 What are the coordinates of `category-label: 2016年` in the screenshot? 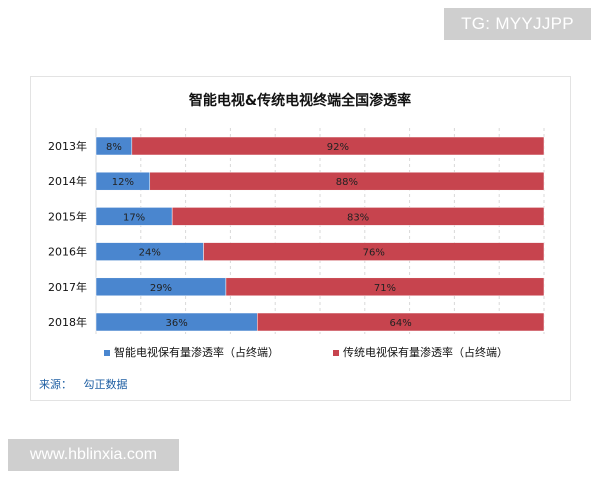 It's located at (67, 252).